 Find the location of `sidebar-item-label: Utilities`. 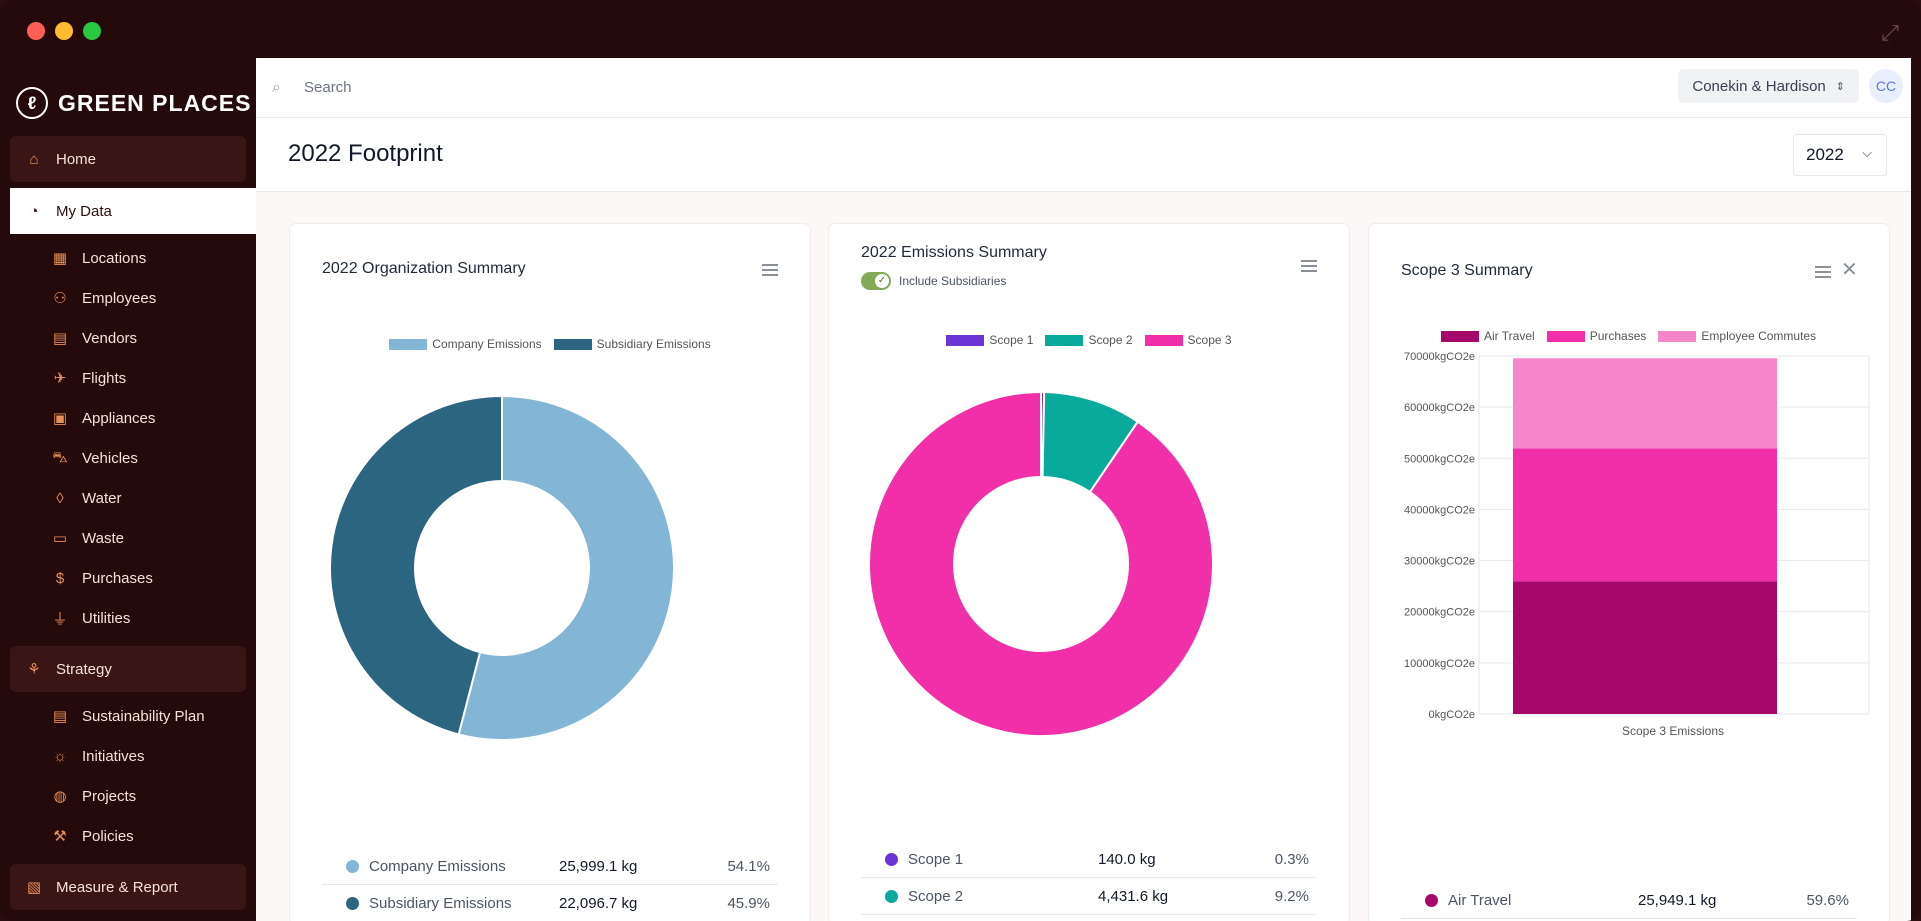

sidebar-item-label: Utilities is located at coordinates (106, 618).